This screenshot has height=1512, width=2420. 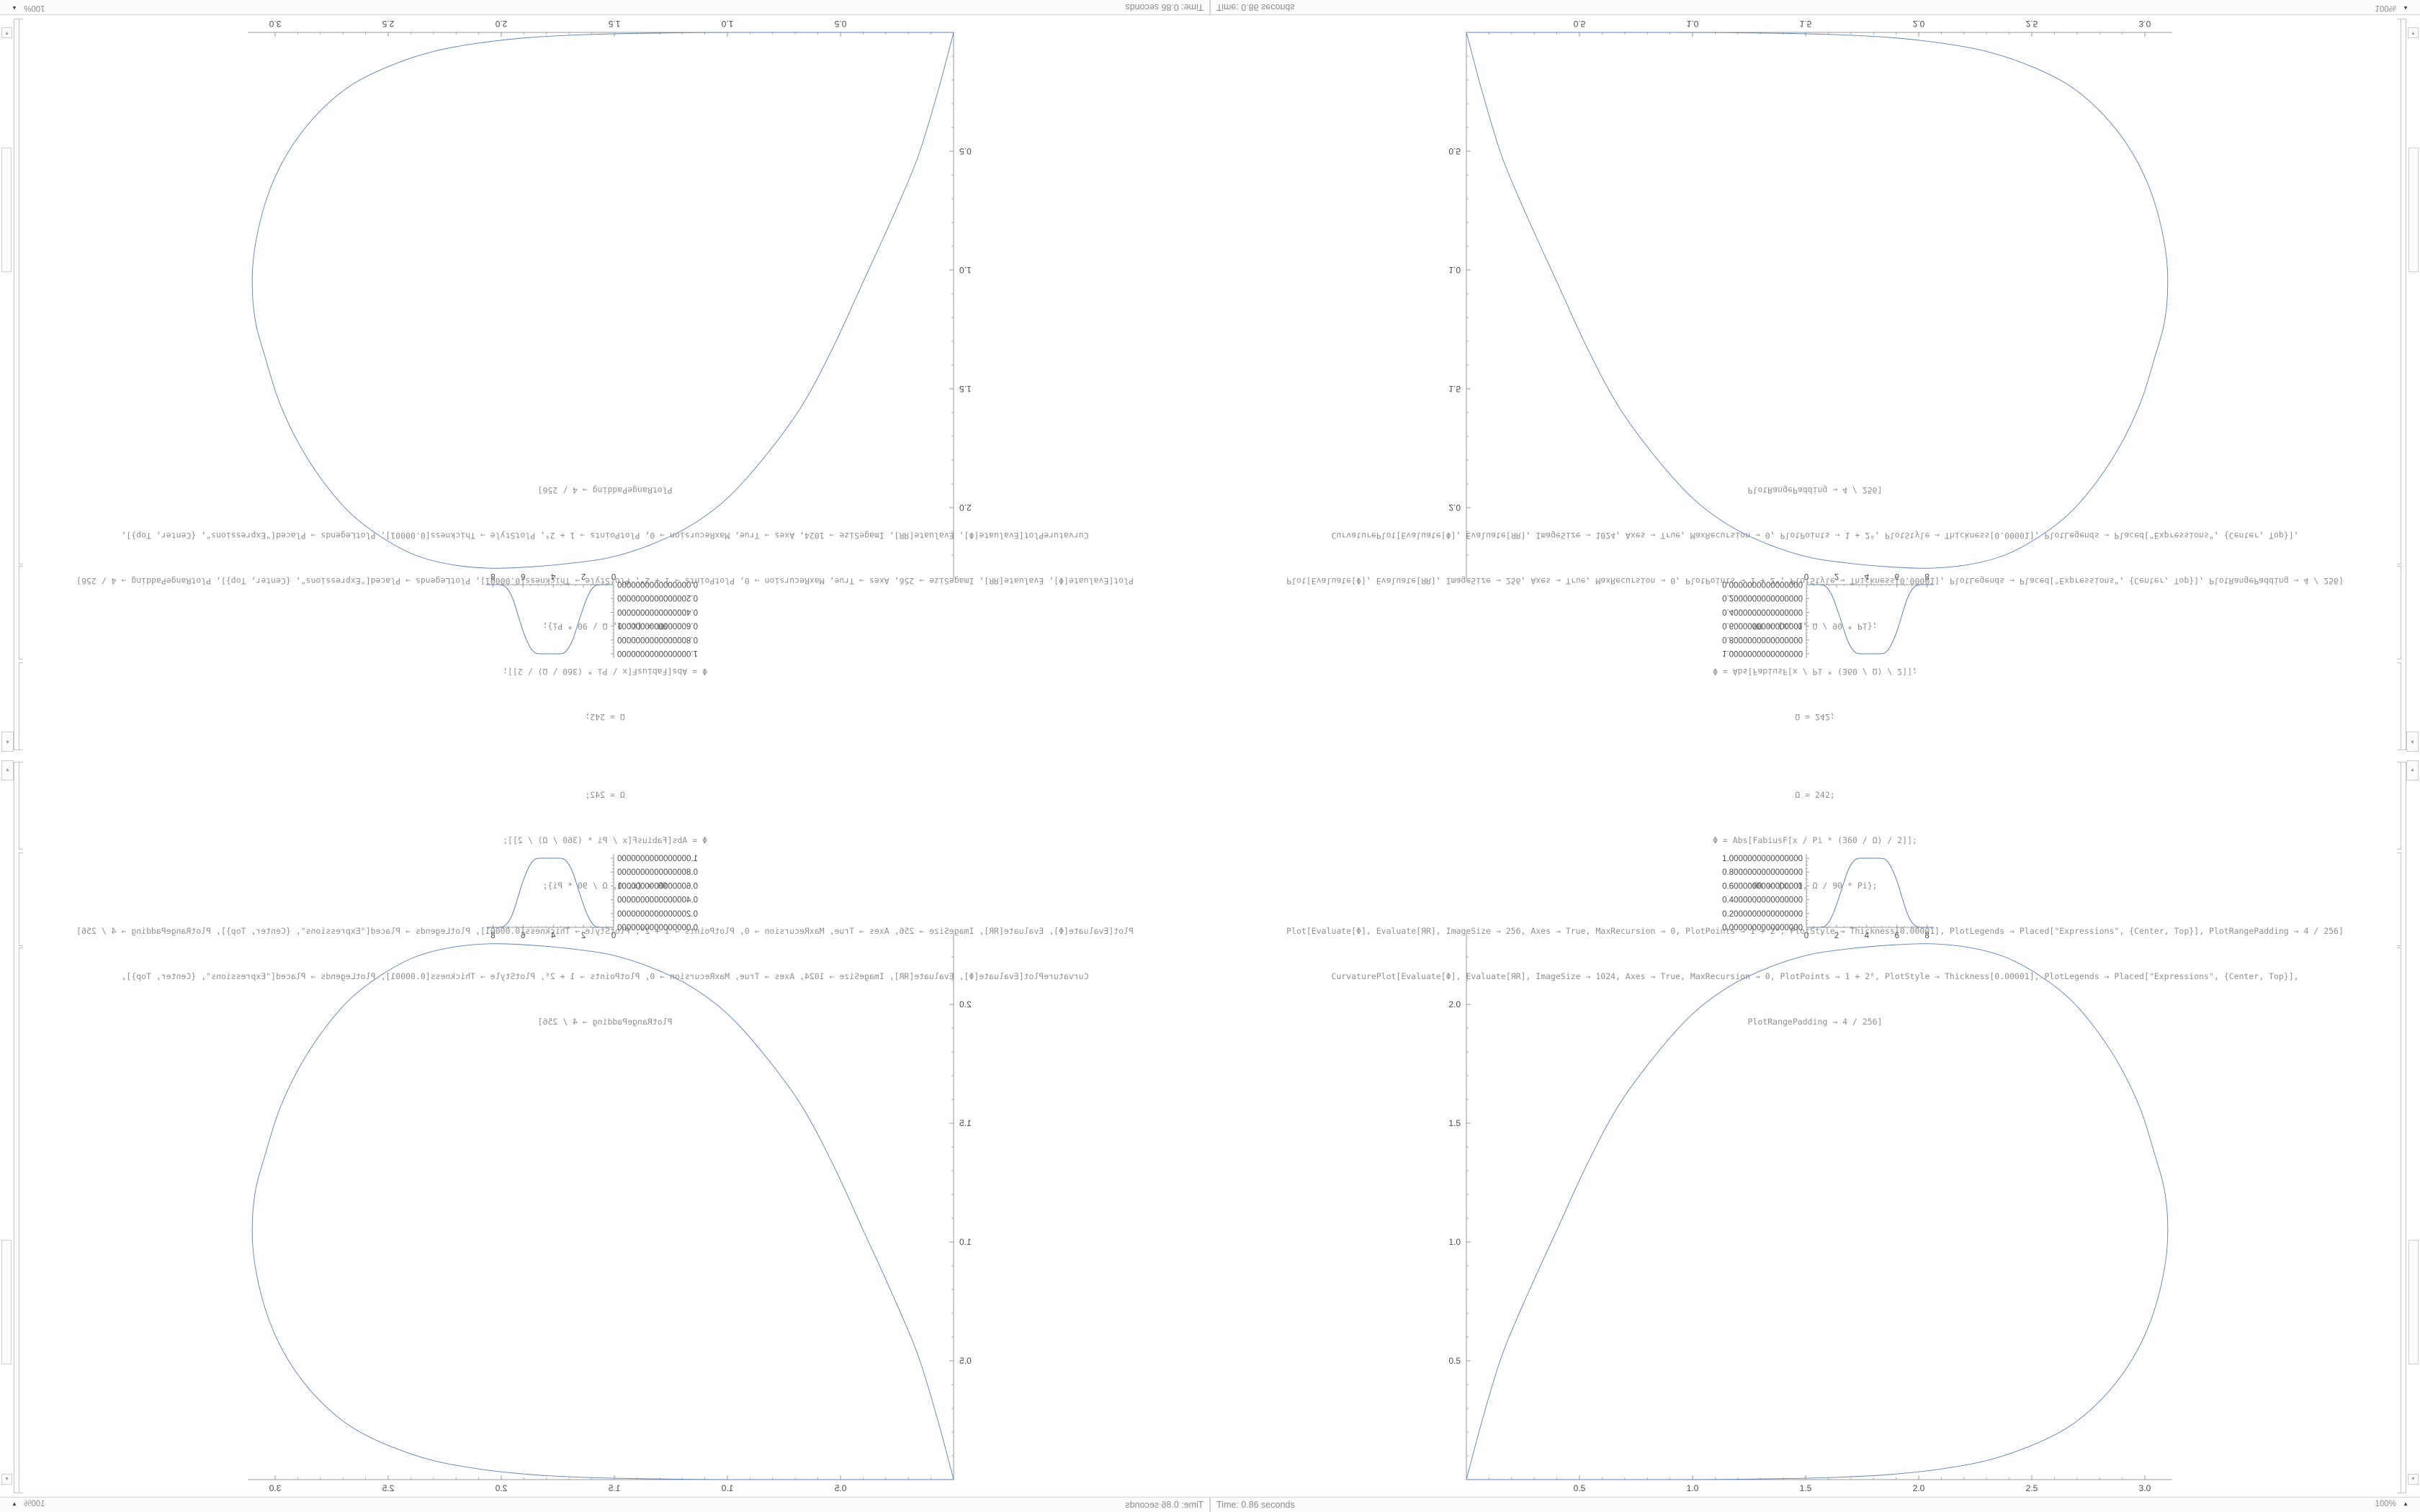 What do you see at coordinates (14, 1503) in the screenshot?
I see `zoom-popup-icon: ▲` at bounding box center [14, 1503].